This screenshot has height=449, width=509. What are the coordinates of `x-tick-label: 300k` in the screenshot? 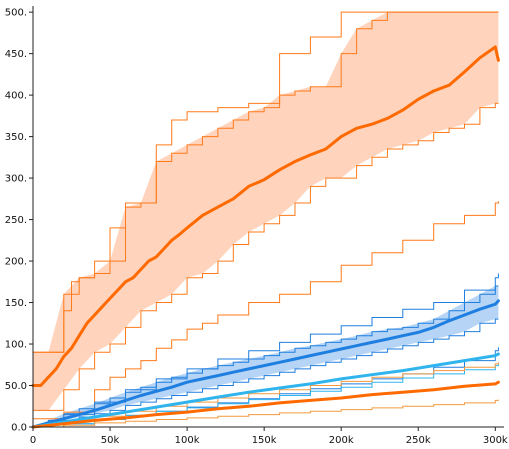 It's located at (495, 440).